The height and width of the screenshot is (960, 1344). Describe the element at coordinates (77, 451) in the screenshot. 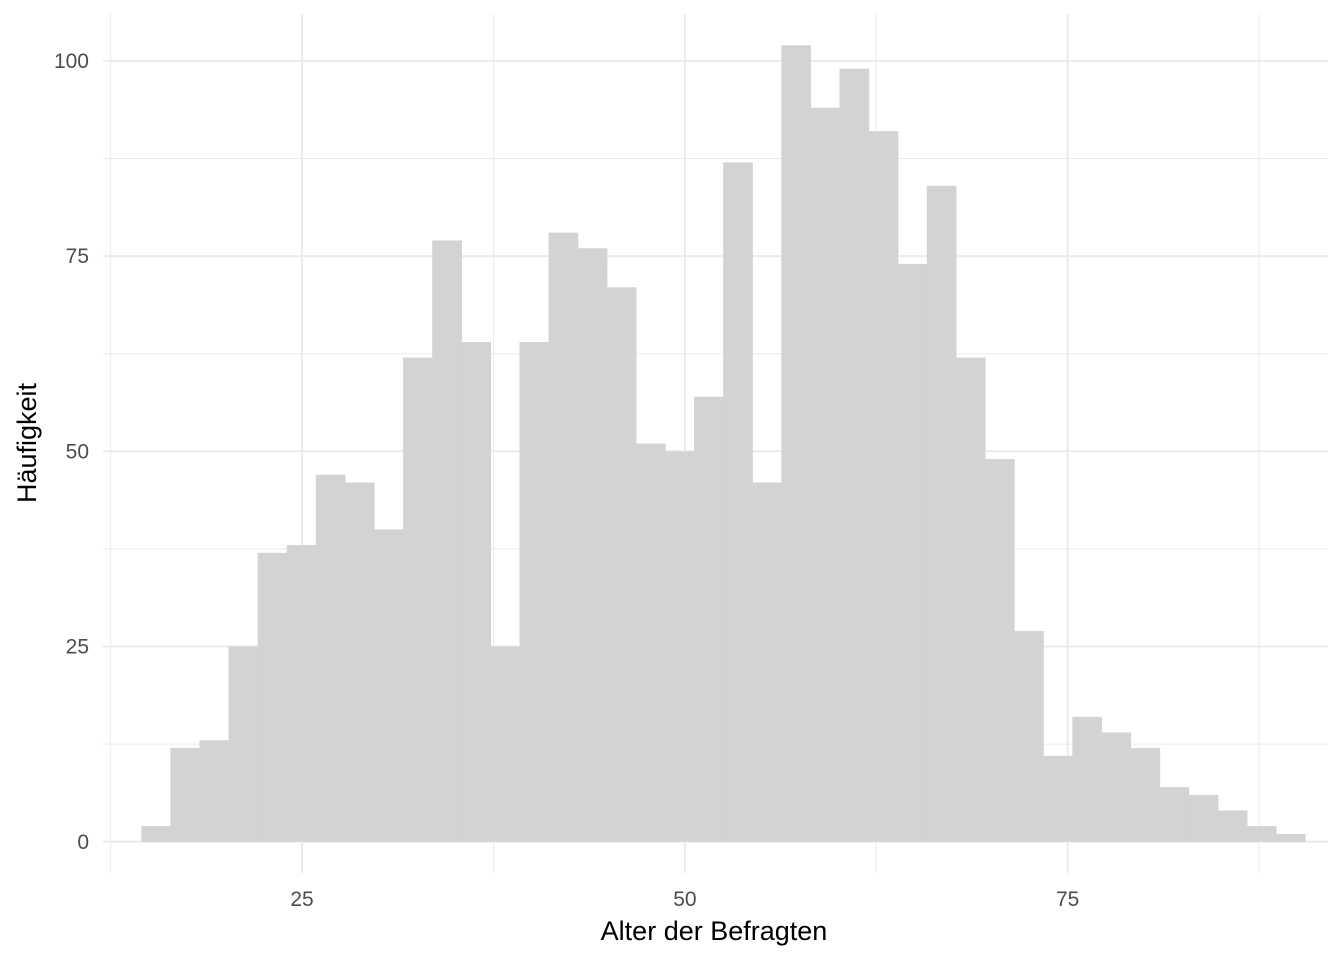

I see `y-tick-label: 50` at that location.